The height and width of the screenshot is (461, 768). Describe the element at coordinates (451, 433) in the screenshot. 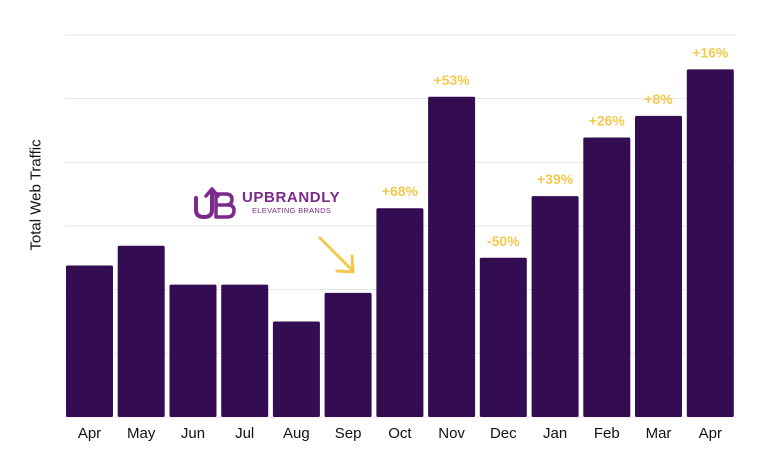

I see `x-tick-label: Nov` at that location.